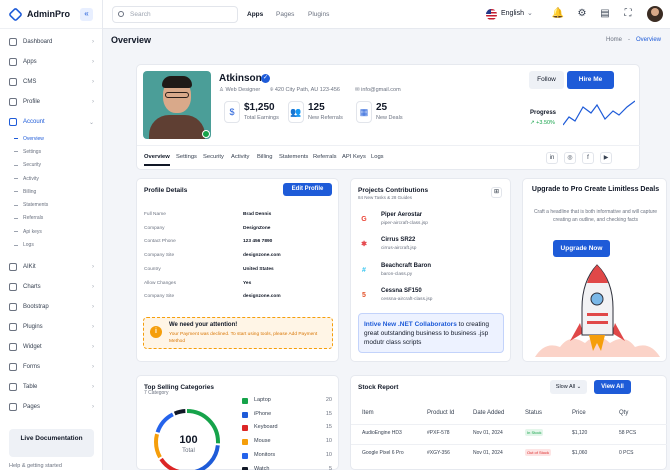 This screenshot has width=670, height=470. I want to click on detail-row: Company DesignZone, so click(239, 230).